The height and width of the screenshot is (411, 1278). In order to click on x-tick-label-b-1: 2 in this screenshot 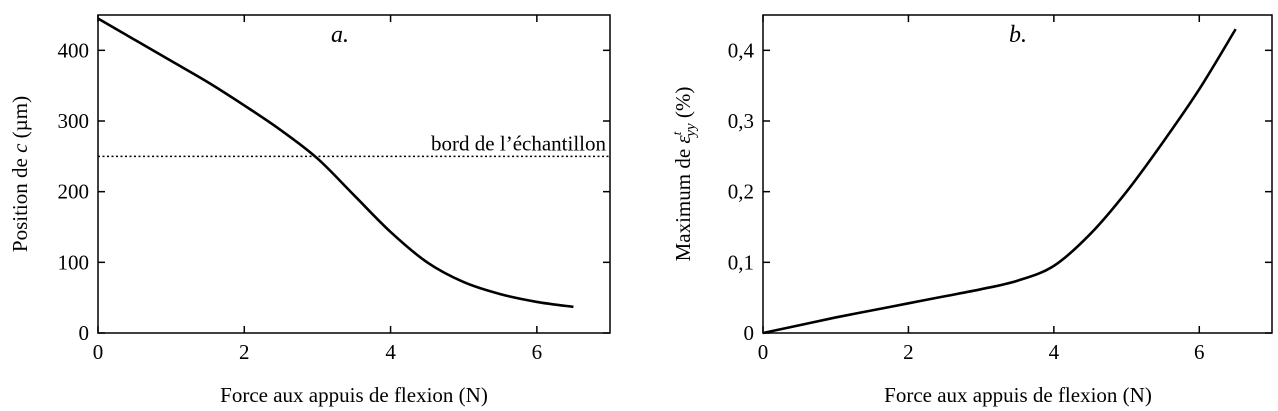, I will do `click(908, 352)`.